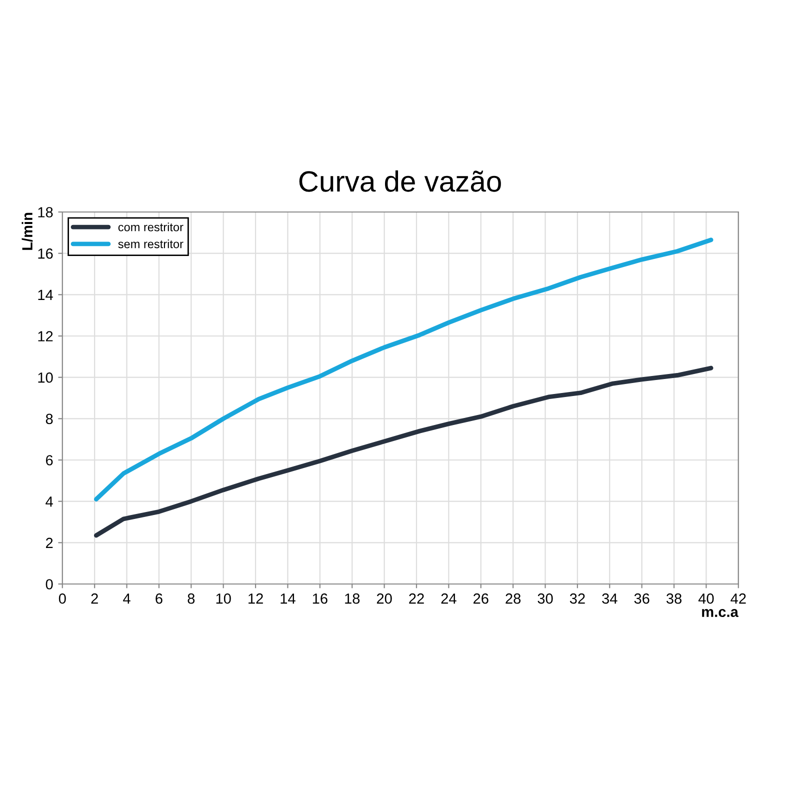  What do you see at coordinates (610, 598) in the screenshot?
I see `x-tick-label: 34` at bounding box center [610, 598].